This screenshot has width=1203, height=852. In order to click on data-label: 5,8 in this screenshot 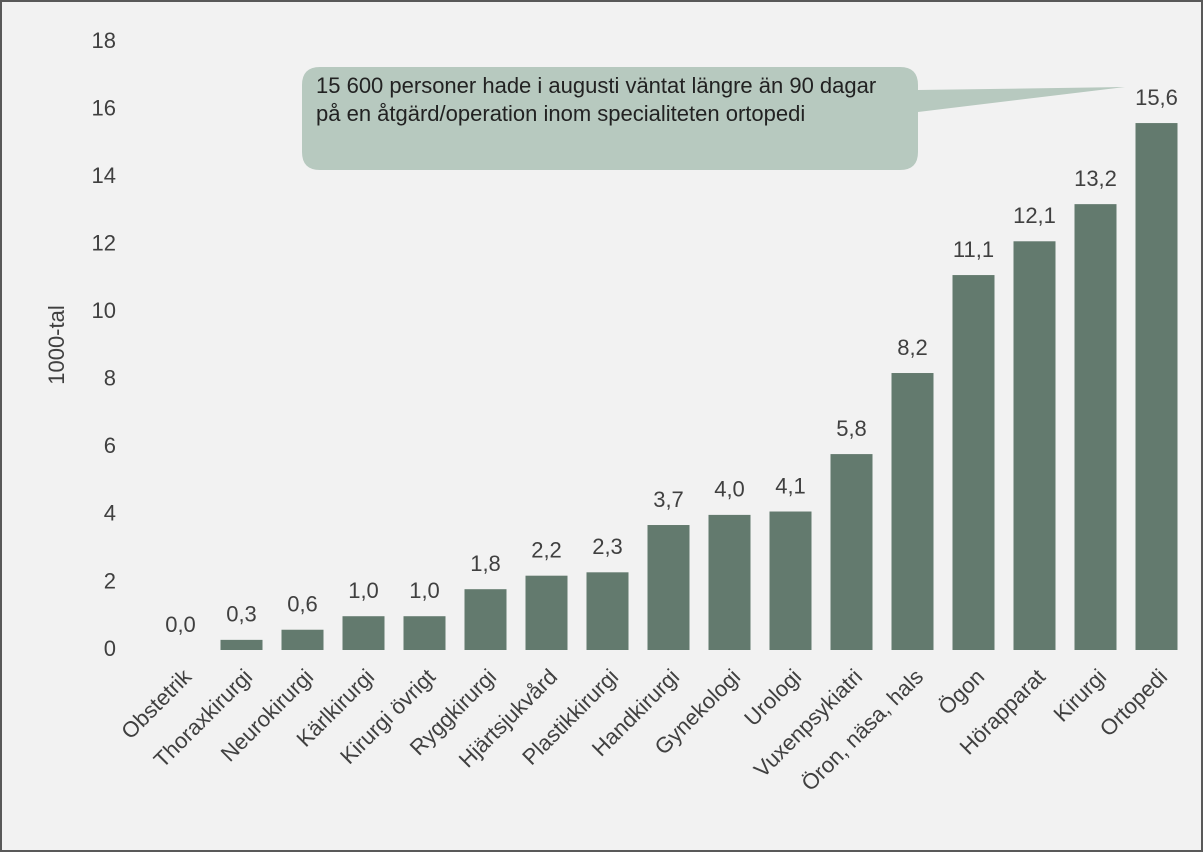, I will do `click(851, 428)`.